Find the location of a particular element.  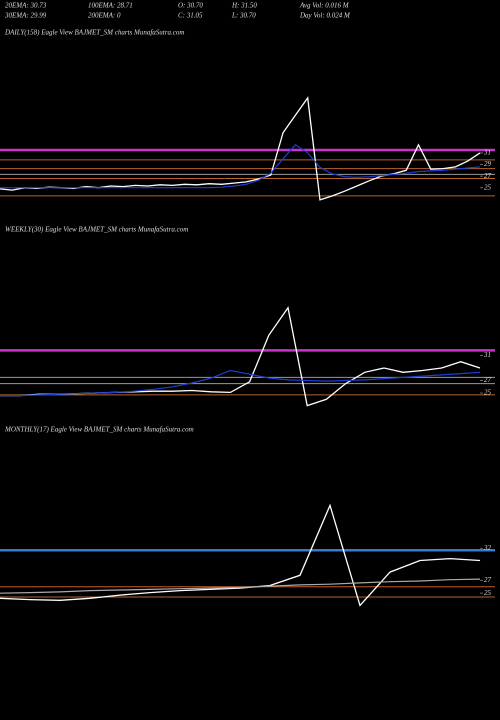

header-stat: C: 31.05 is located at coordinates (190, 16).